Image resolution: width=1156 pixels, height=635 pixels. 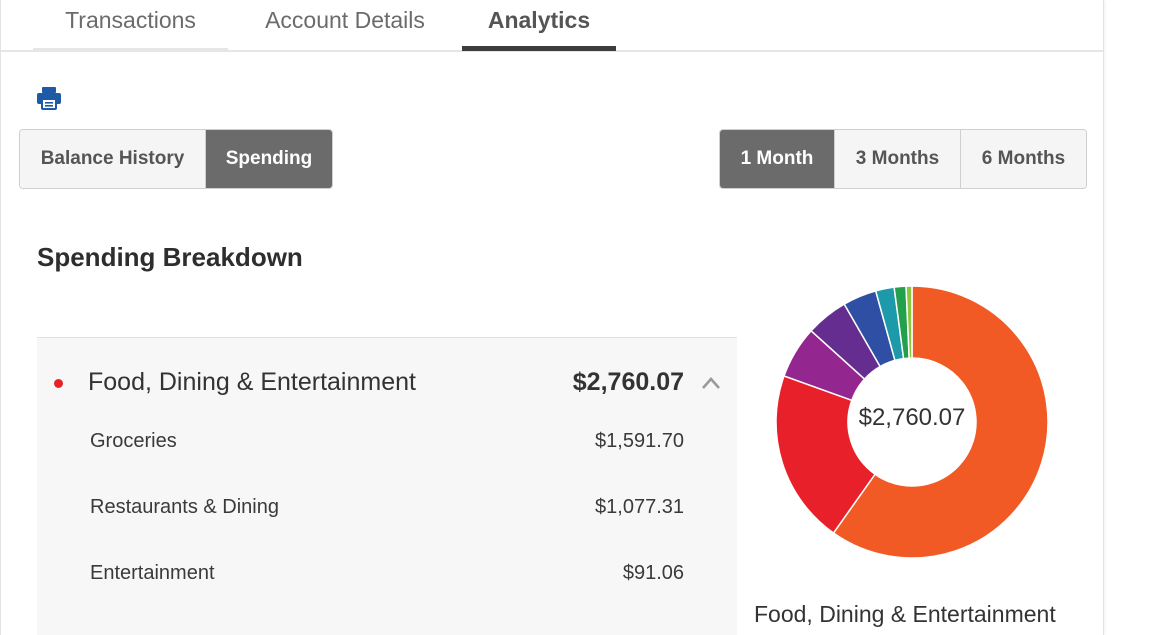 I want to click on tab-bar: Transactions Account Details Analytics, so click(x=552, y=26).